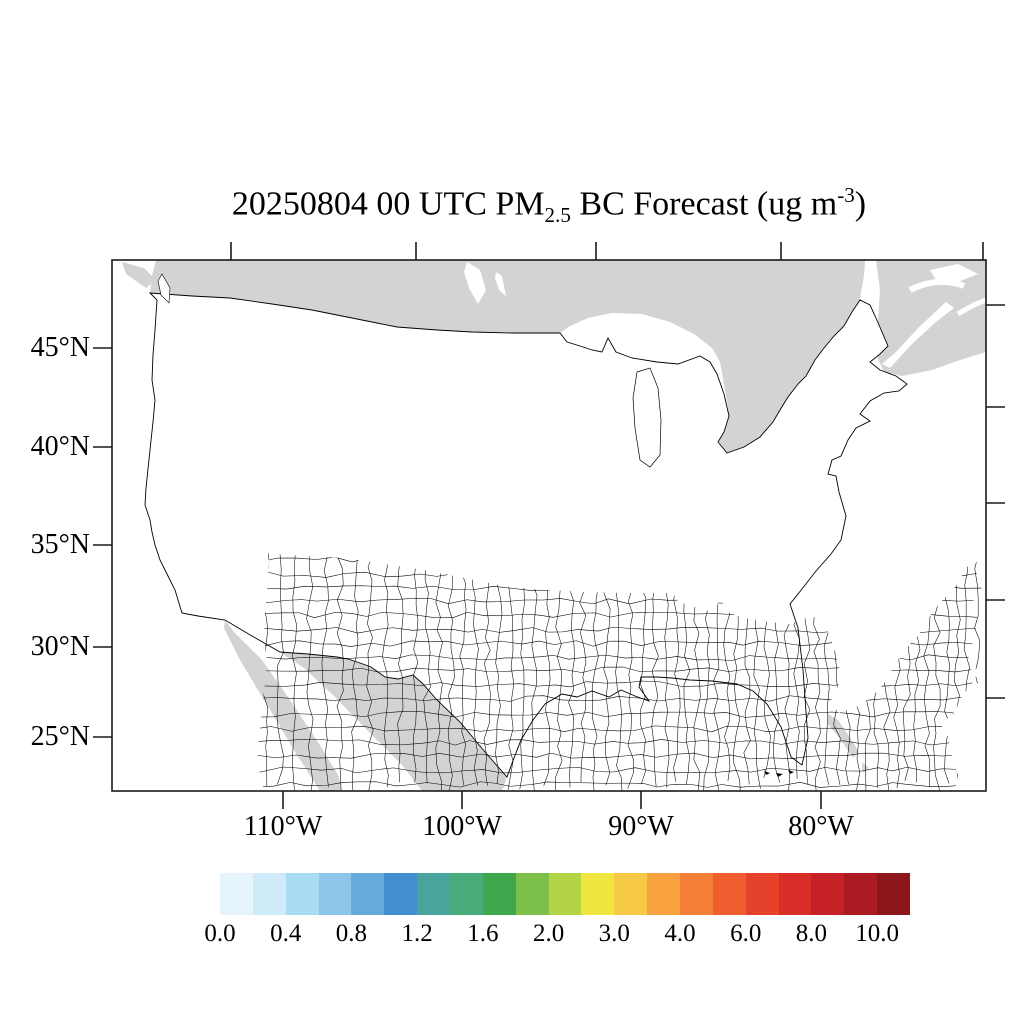  I want to click on colorbar-tick-label: 2.0, so click(548, 933).